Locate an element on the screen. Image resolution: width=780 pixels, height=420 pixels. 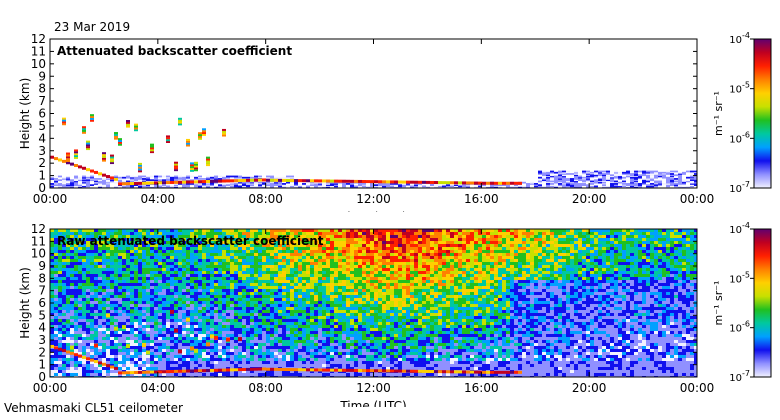
colorbar-tick-exponent: -6 is located at coordinates (746, 134).